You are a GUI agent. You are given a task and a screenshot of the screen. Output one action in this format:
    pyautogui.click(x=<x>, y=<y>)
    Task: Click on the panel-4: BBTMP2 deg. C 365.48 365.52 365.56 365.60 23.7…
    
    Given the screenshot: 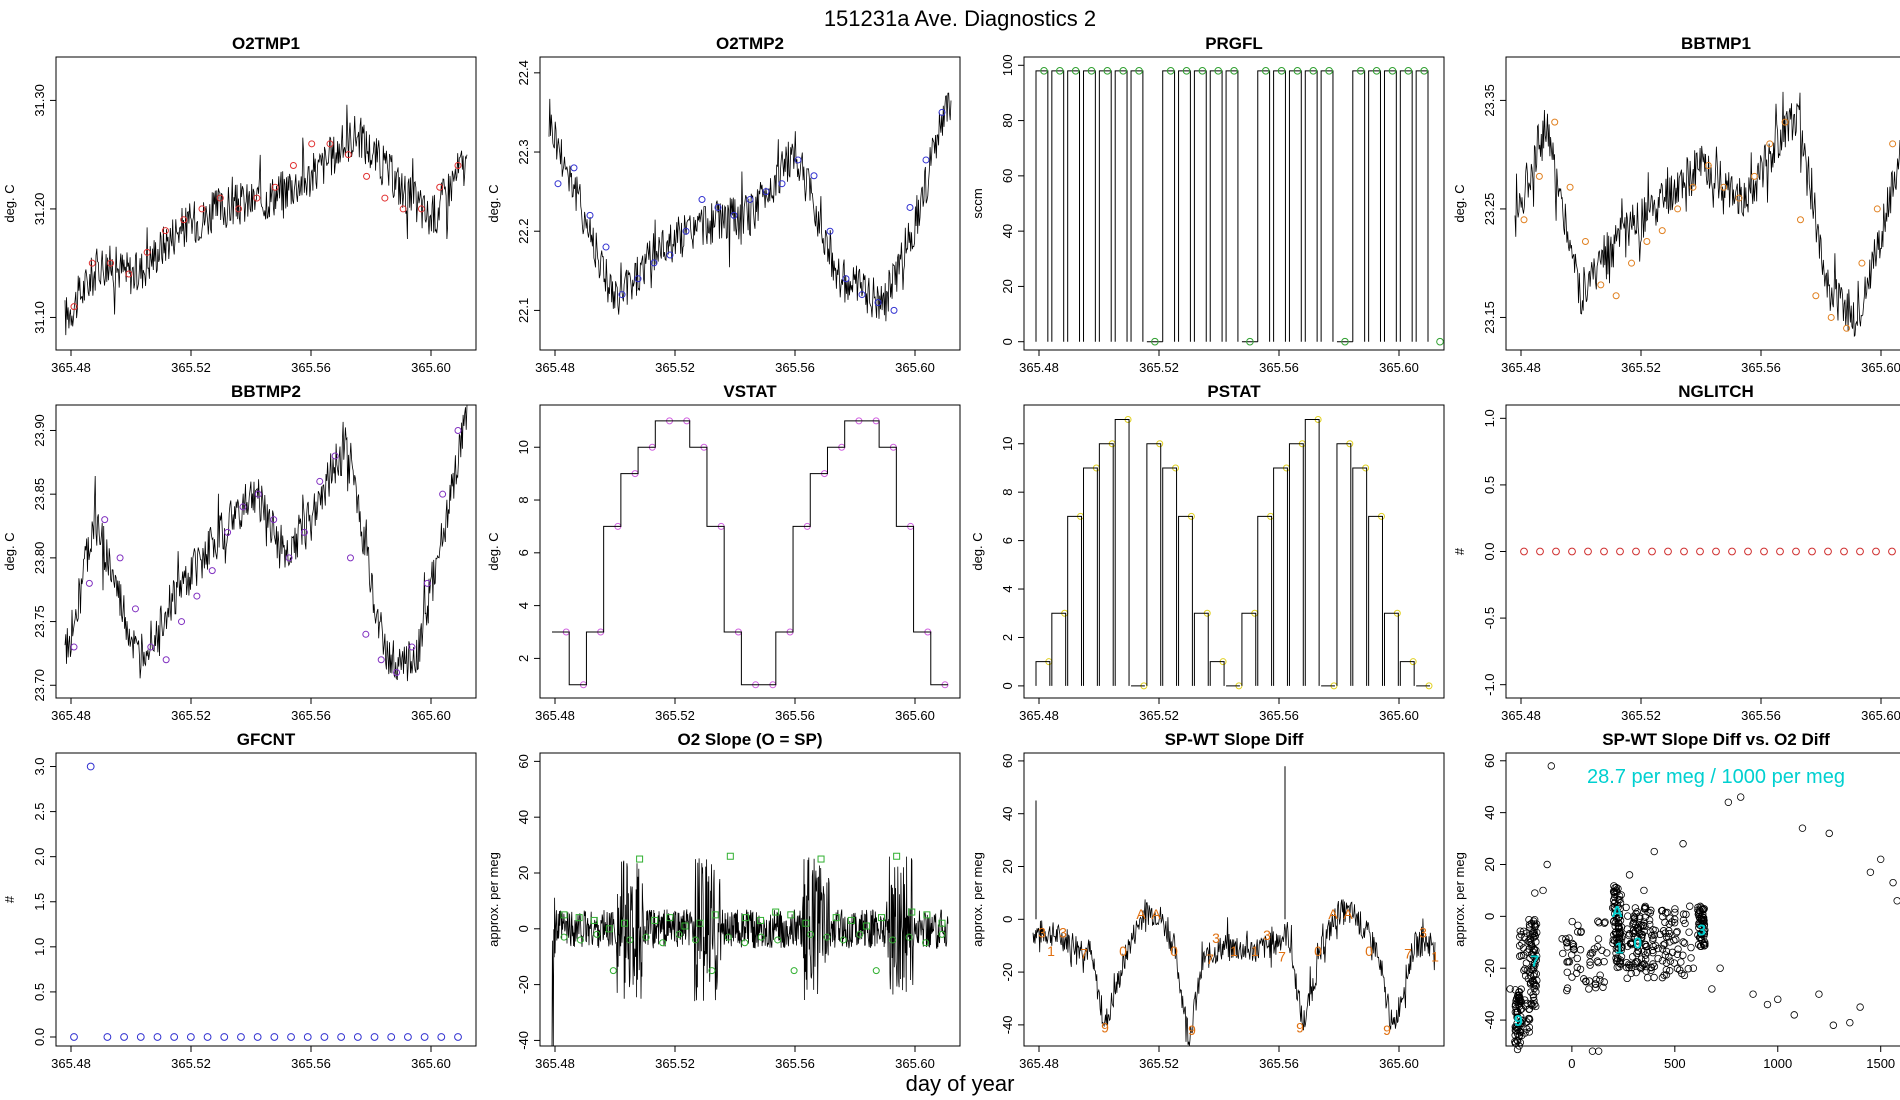 What is the action you would take?
    pyautogui.click(x=239, y=552)
    